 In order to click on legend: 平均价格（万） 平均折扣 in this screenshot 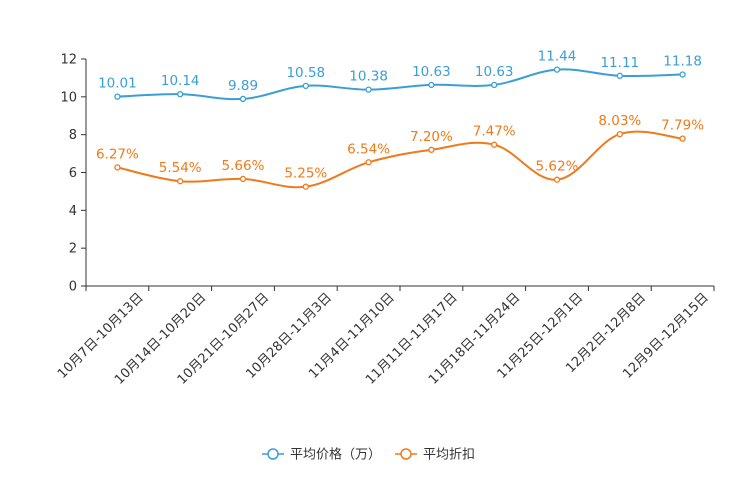, I will do `click(368, 455)`.